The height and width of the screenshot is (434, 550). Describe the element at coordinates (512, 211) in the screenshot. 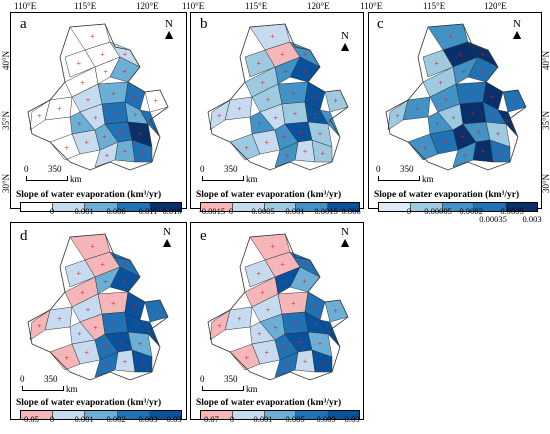

I see `legend-tick: 0.0005` at that location.